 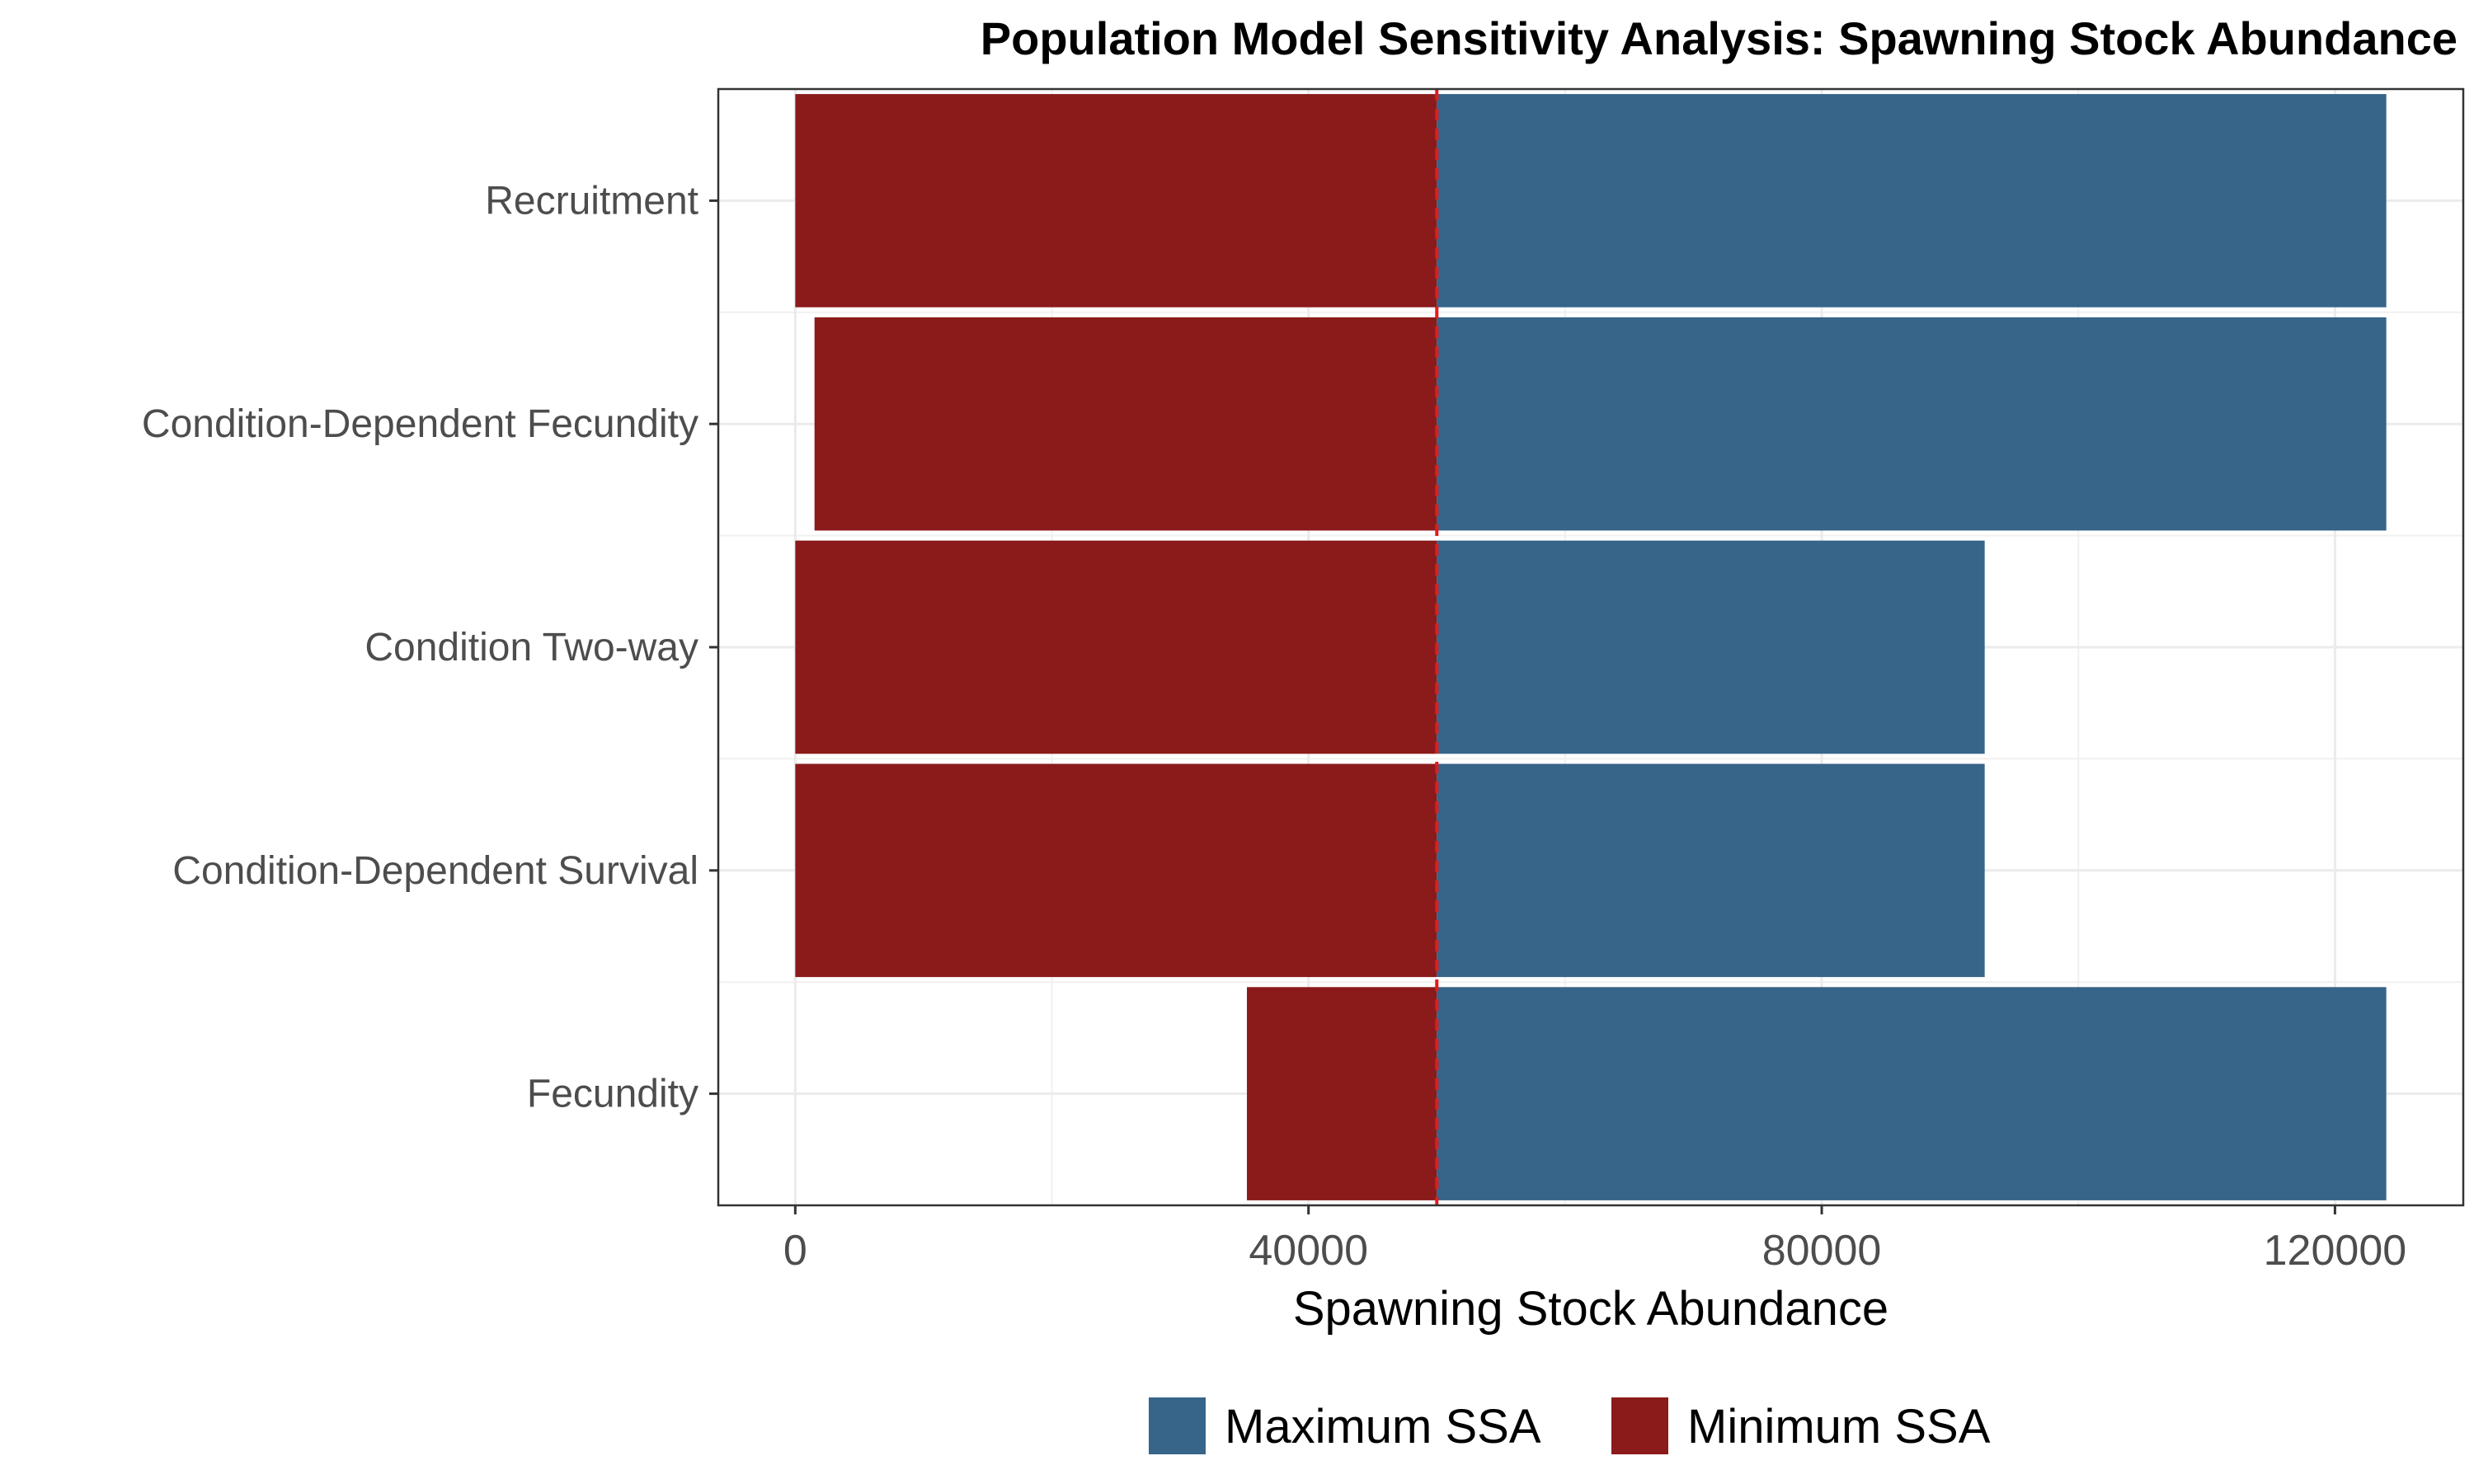 What do you see at coordinates (1308, 1251) in the screenshot?
I see `x-tick-label: 40000` at bounding box center [1308, 1251].